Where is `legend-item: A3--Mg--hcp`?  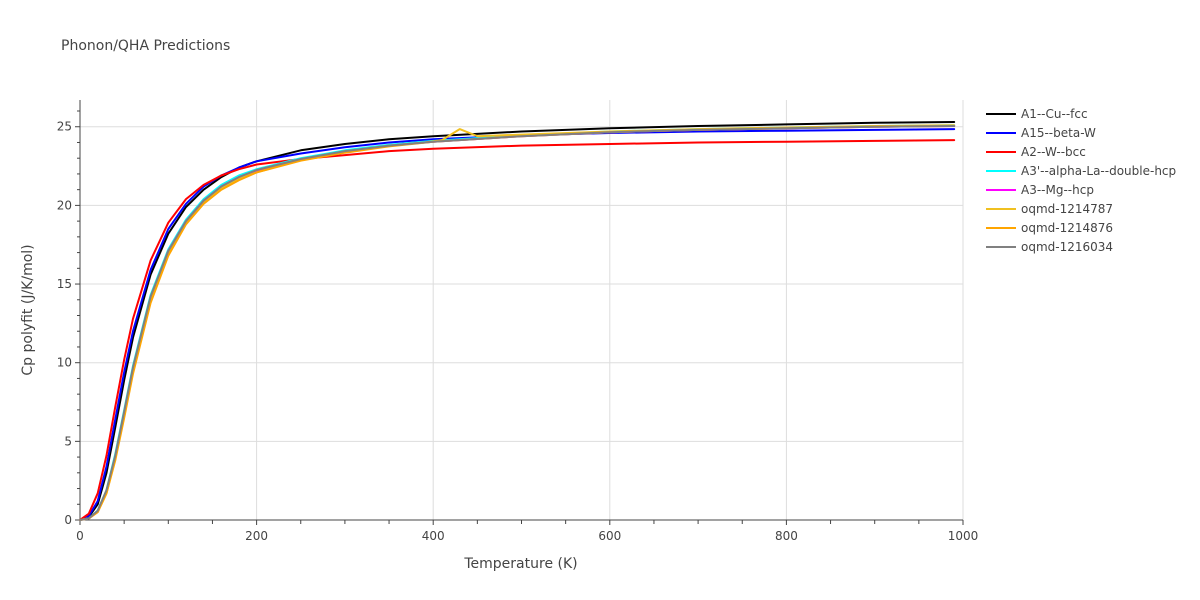
legend-item: A3--Mg--hcp is located at coordinates (1040, 190).